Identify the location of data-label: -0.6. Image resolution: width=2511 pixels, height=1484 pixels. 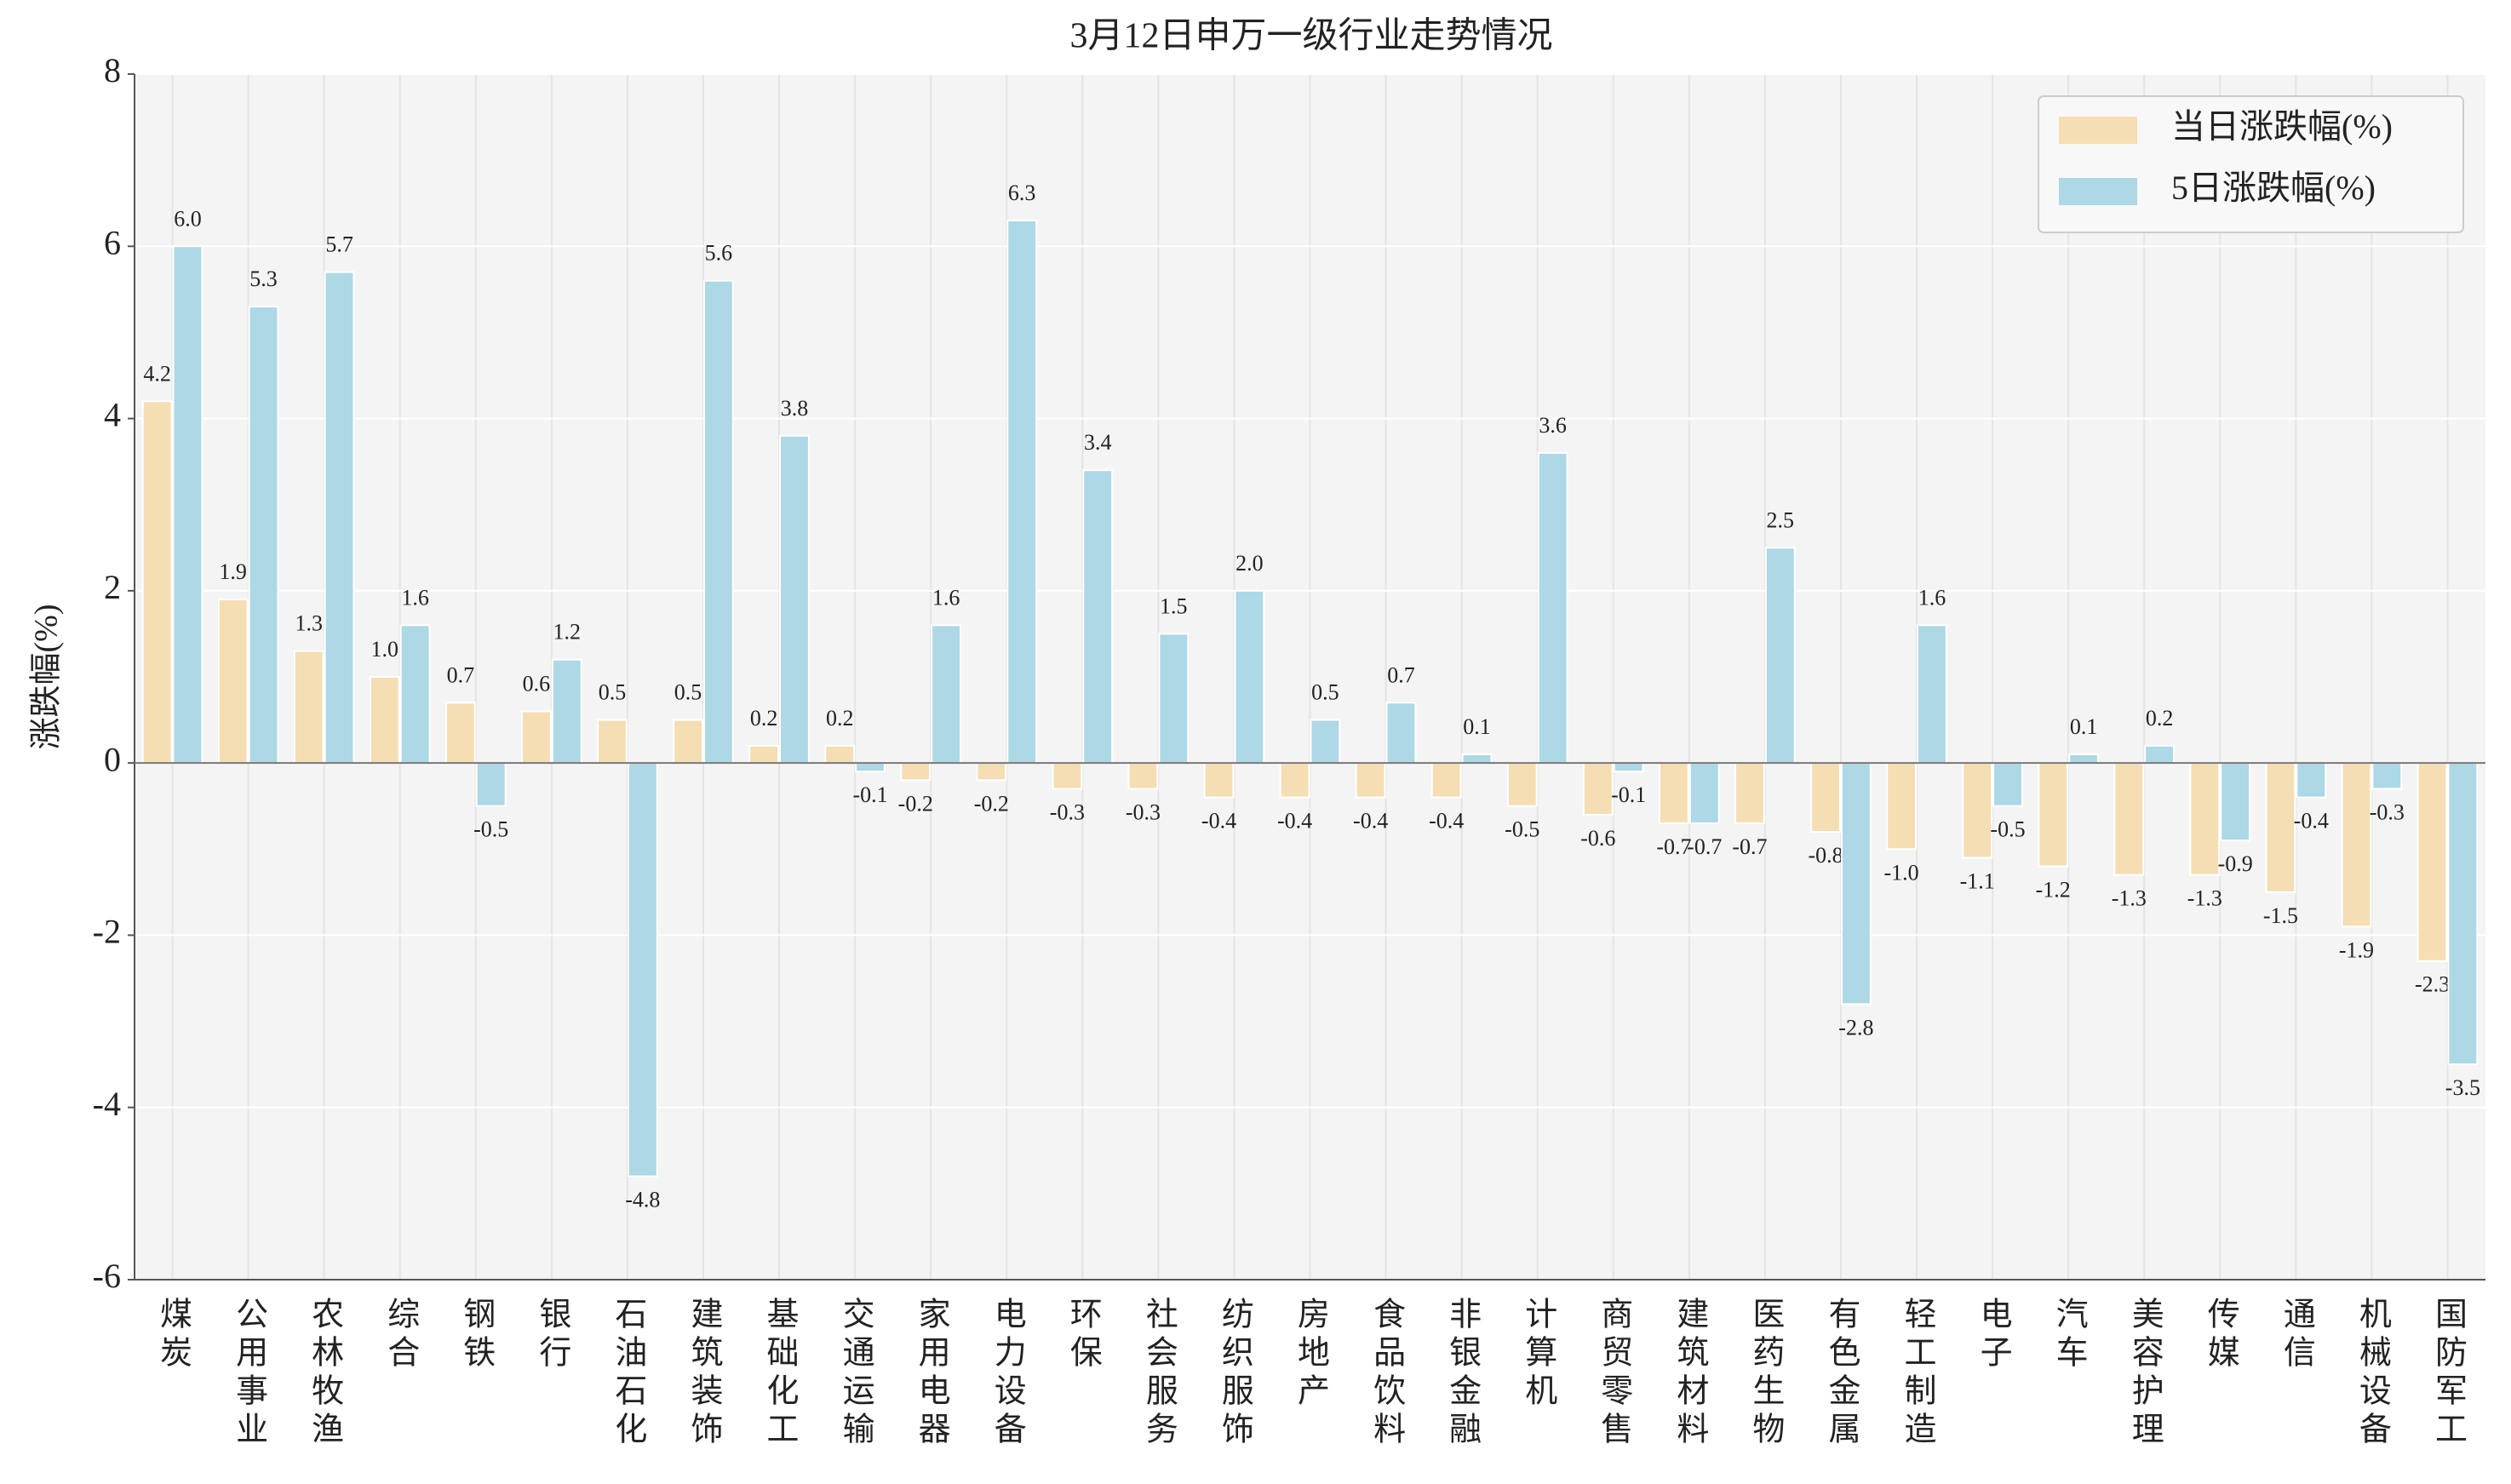
(1597, 838).